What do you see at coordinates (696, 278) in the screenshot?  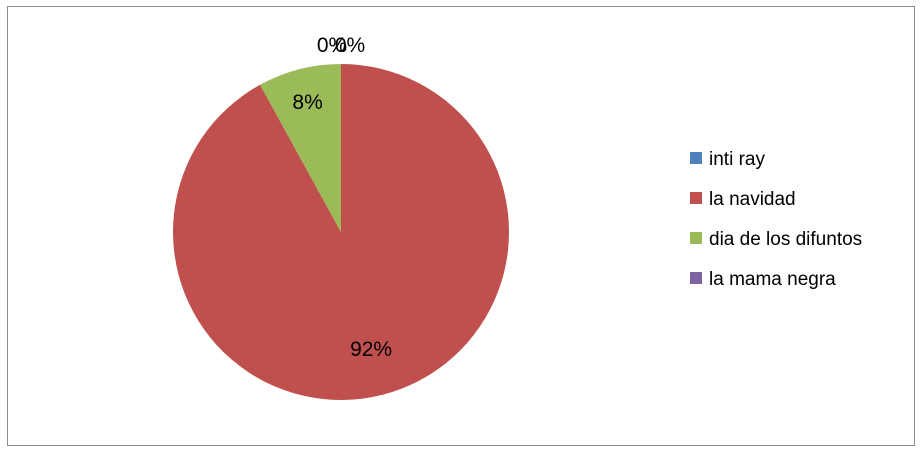 I see `legend-swatch-la-mama-negra` at bounding box center [696, 278].